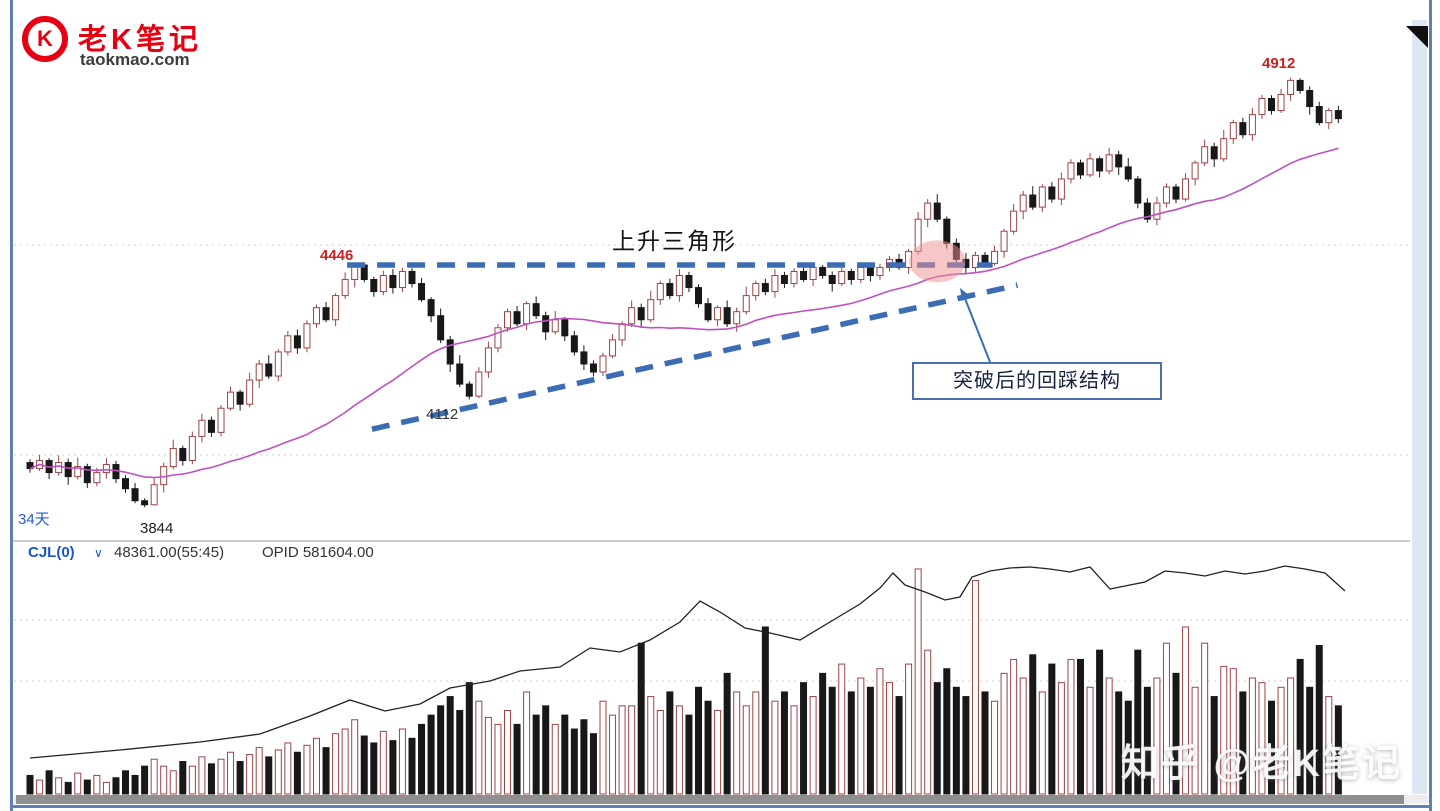  Describe the element at coordinates (1279, 63) in the screenshot. I see `price-label-4912: 4912` at that location.